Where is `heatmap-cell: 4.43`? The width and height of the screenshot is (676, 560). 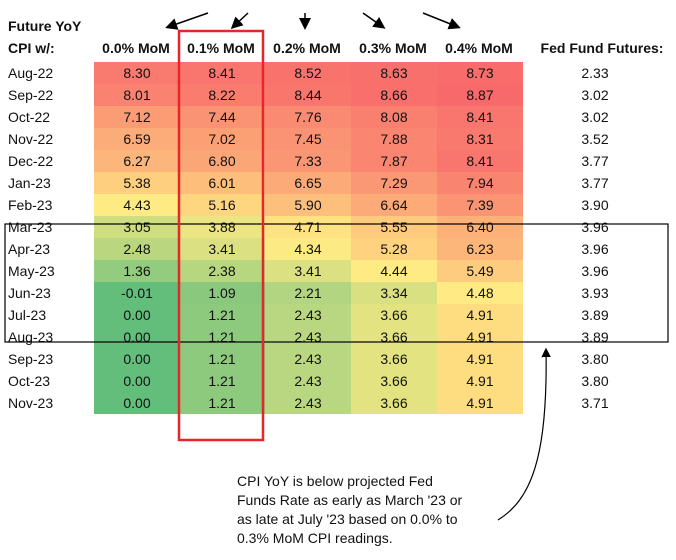 heatmap-cell: 4.43 is located at coordinates (137, 205).